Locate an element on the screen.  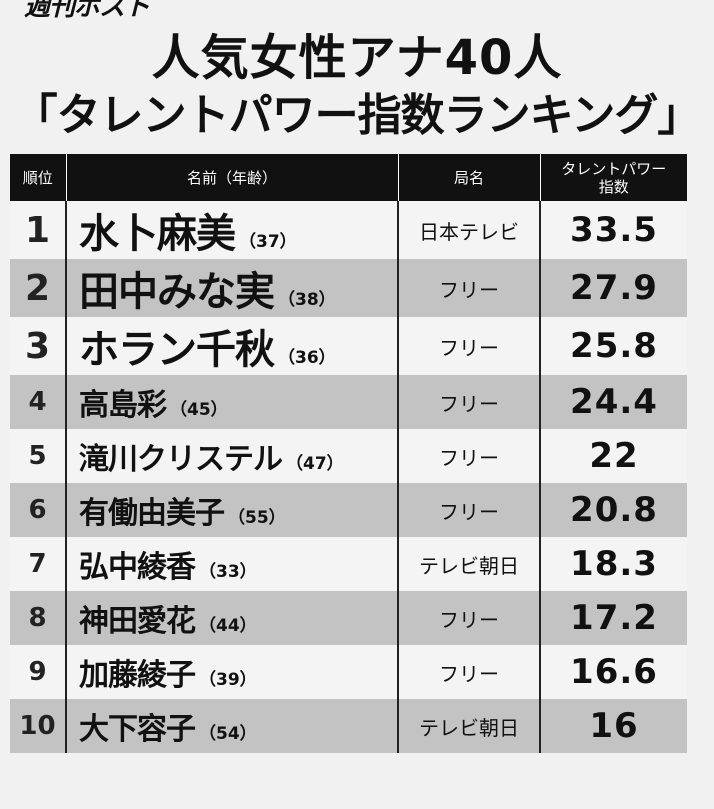
header-name: 名前（年齢） is located at coordinates (231, 177).